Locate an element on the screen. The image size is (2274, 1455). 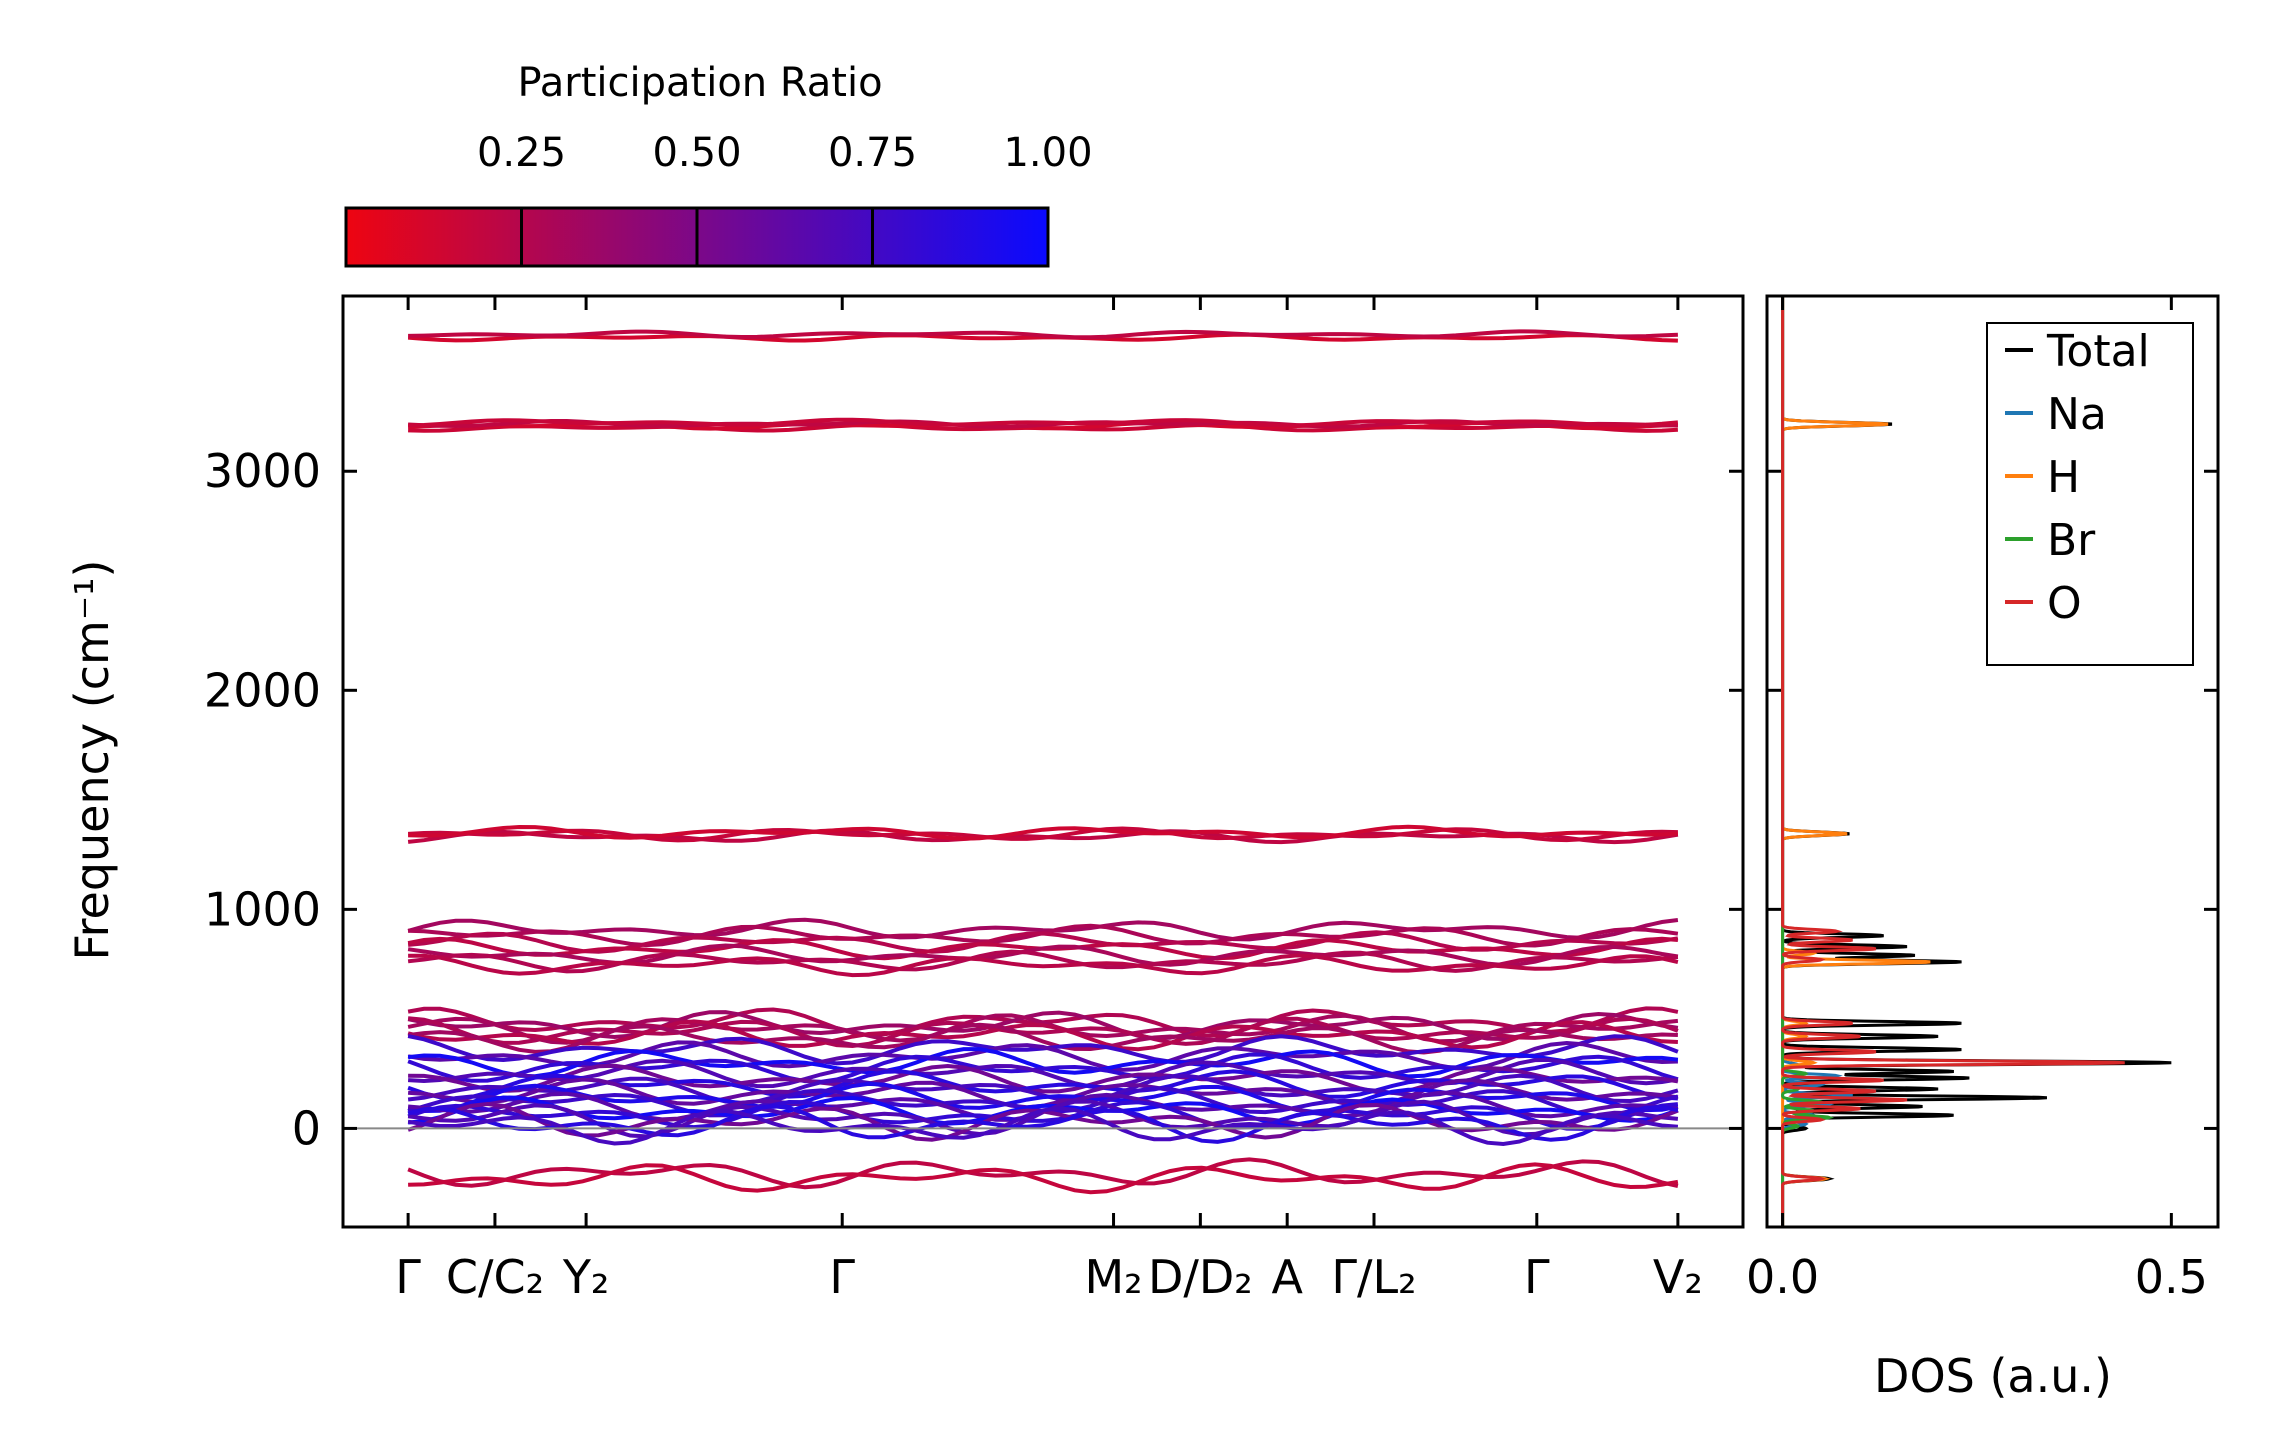
dos-x-axis-title: DOS (a.u.) is located at coordinates (1993, 1376).